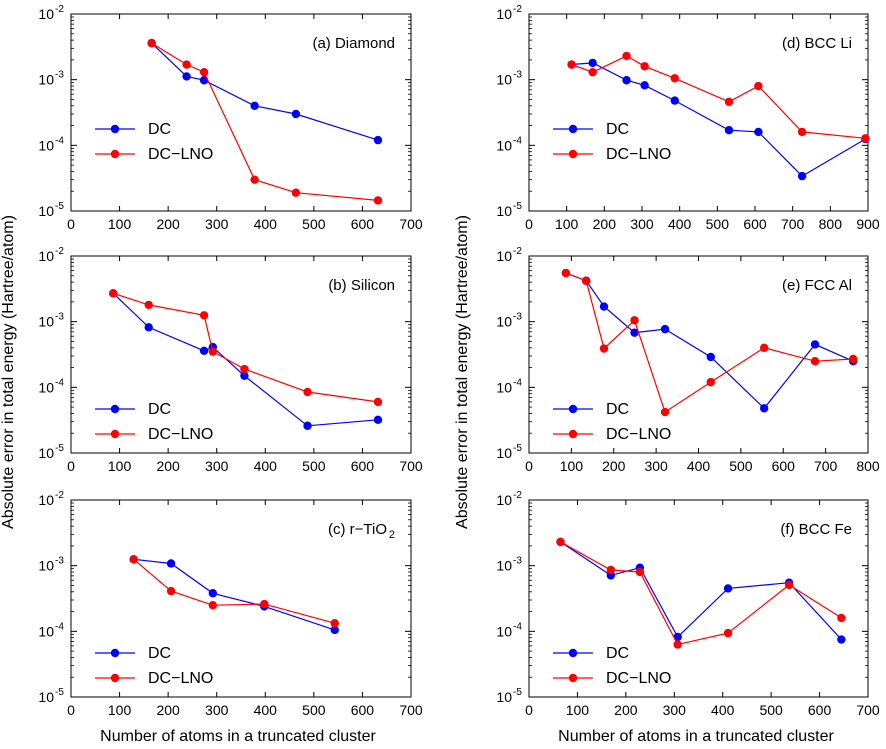 The width and height of the screenshot is (886, 749). What do you see at coordinates (698, 598) in the screenshot?
I see `plot-frame` at bounding box center [698, 598].